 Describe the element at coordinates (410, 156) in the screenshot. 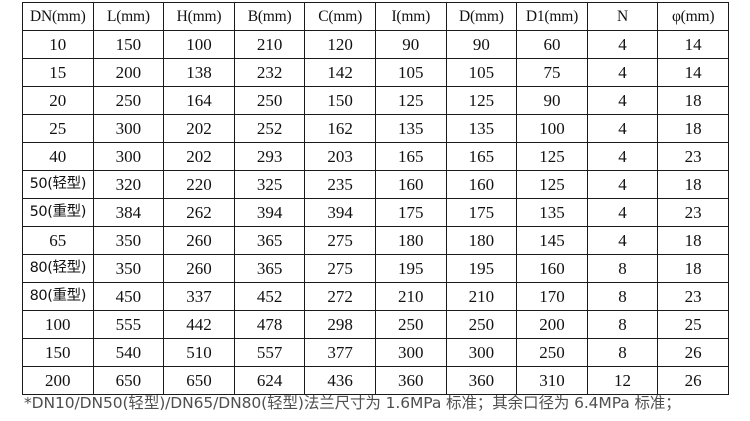

I see `table-cell: 165` at that location.